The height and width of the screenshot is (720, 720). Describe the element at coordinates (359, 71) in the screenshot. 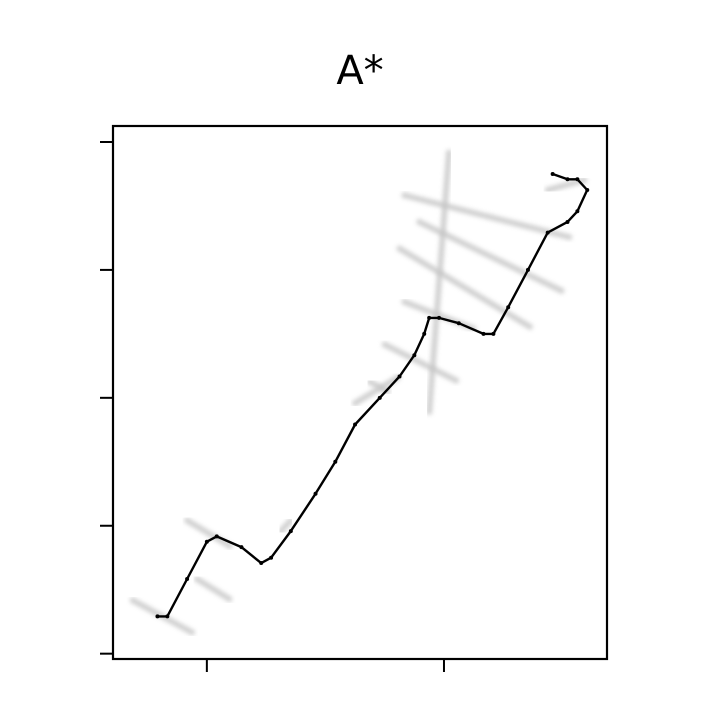

I see `chart-title: A*` at that location.